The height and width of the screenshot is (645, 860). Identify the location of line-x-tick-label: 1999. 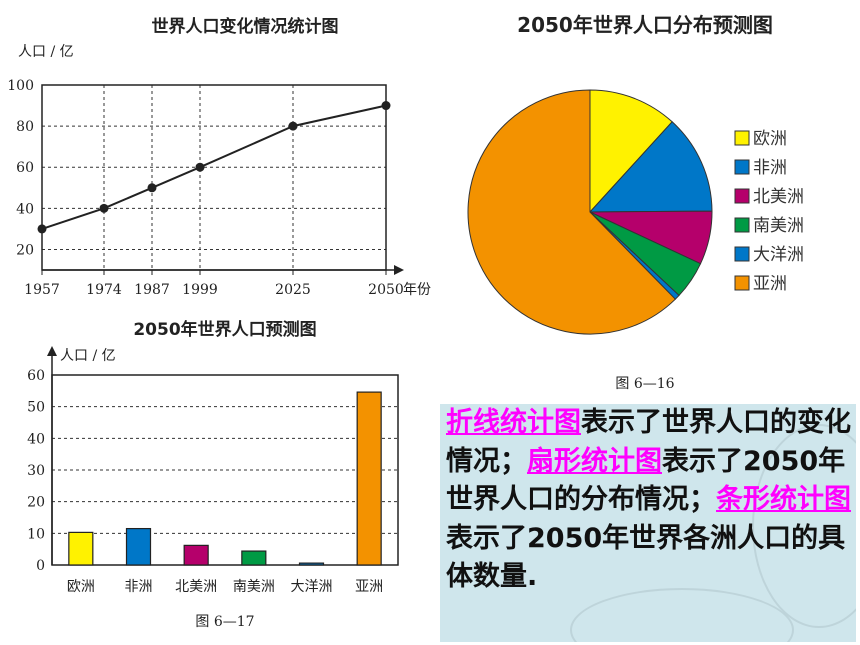
(200, 290).